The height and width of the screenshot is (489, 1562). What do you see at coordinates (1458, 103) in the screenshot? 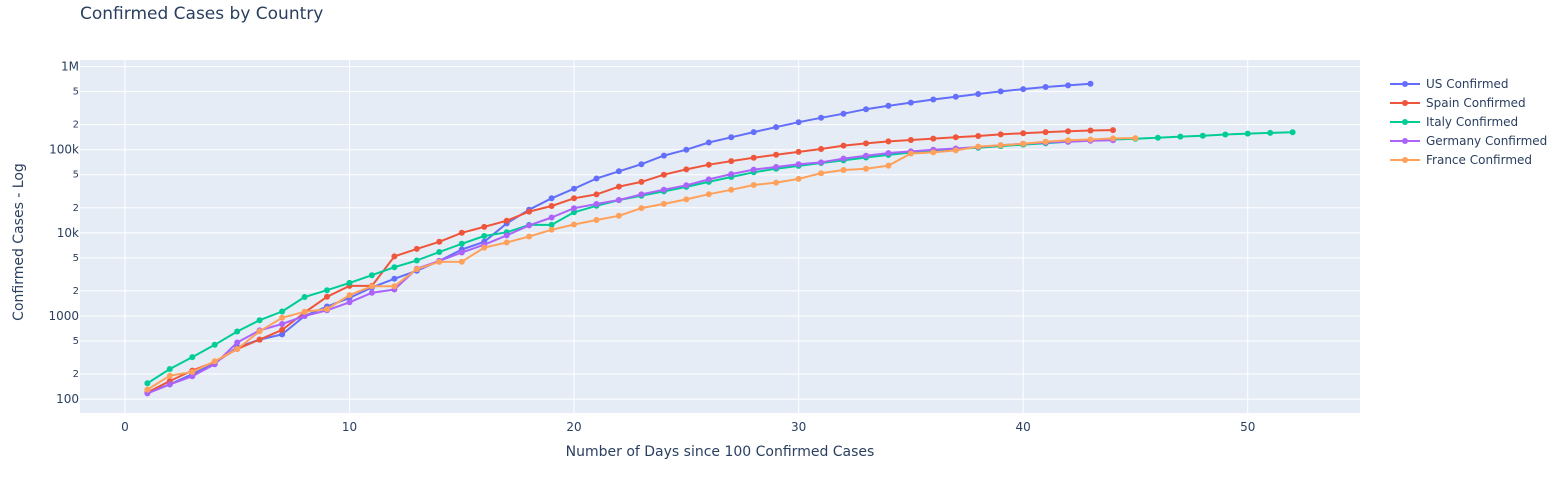
I see `legend-item: Spain Confirmed` at bounding box center [1458, 103].